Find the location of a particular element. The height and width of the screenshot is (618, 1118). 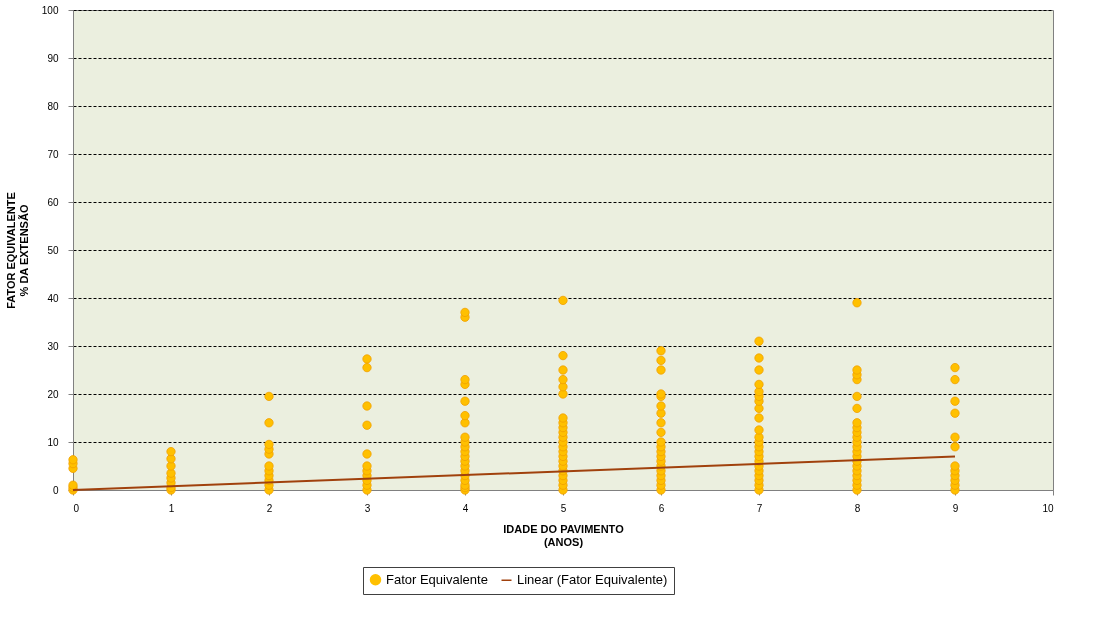

x-tick-label: 4 is located at coordinates (465, 508).